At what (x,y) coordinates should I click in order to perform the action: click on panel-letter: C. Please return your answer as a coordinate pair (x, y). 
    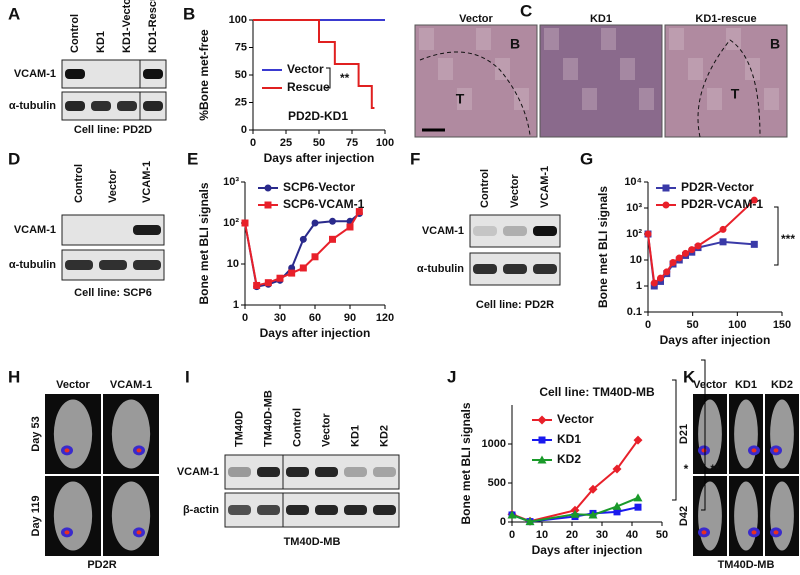
    Looking at the image, I should click on (526, 10).